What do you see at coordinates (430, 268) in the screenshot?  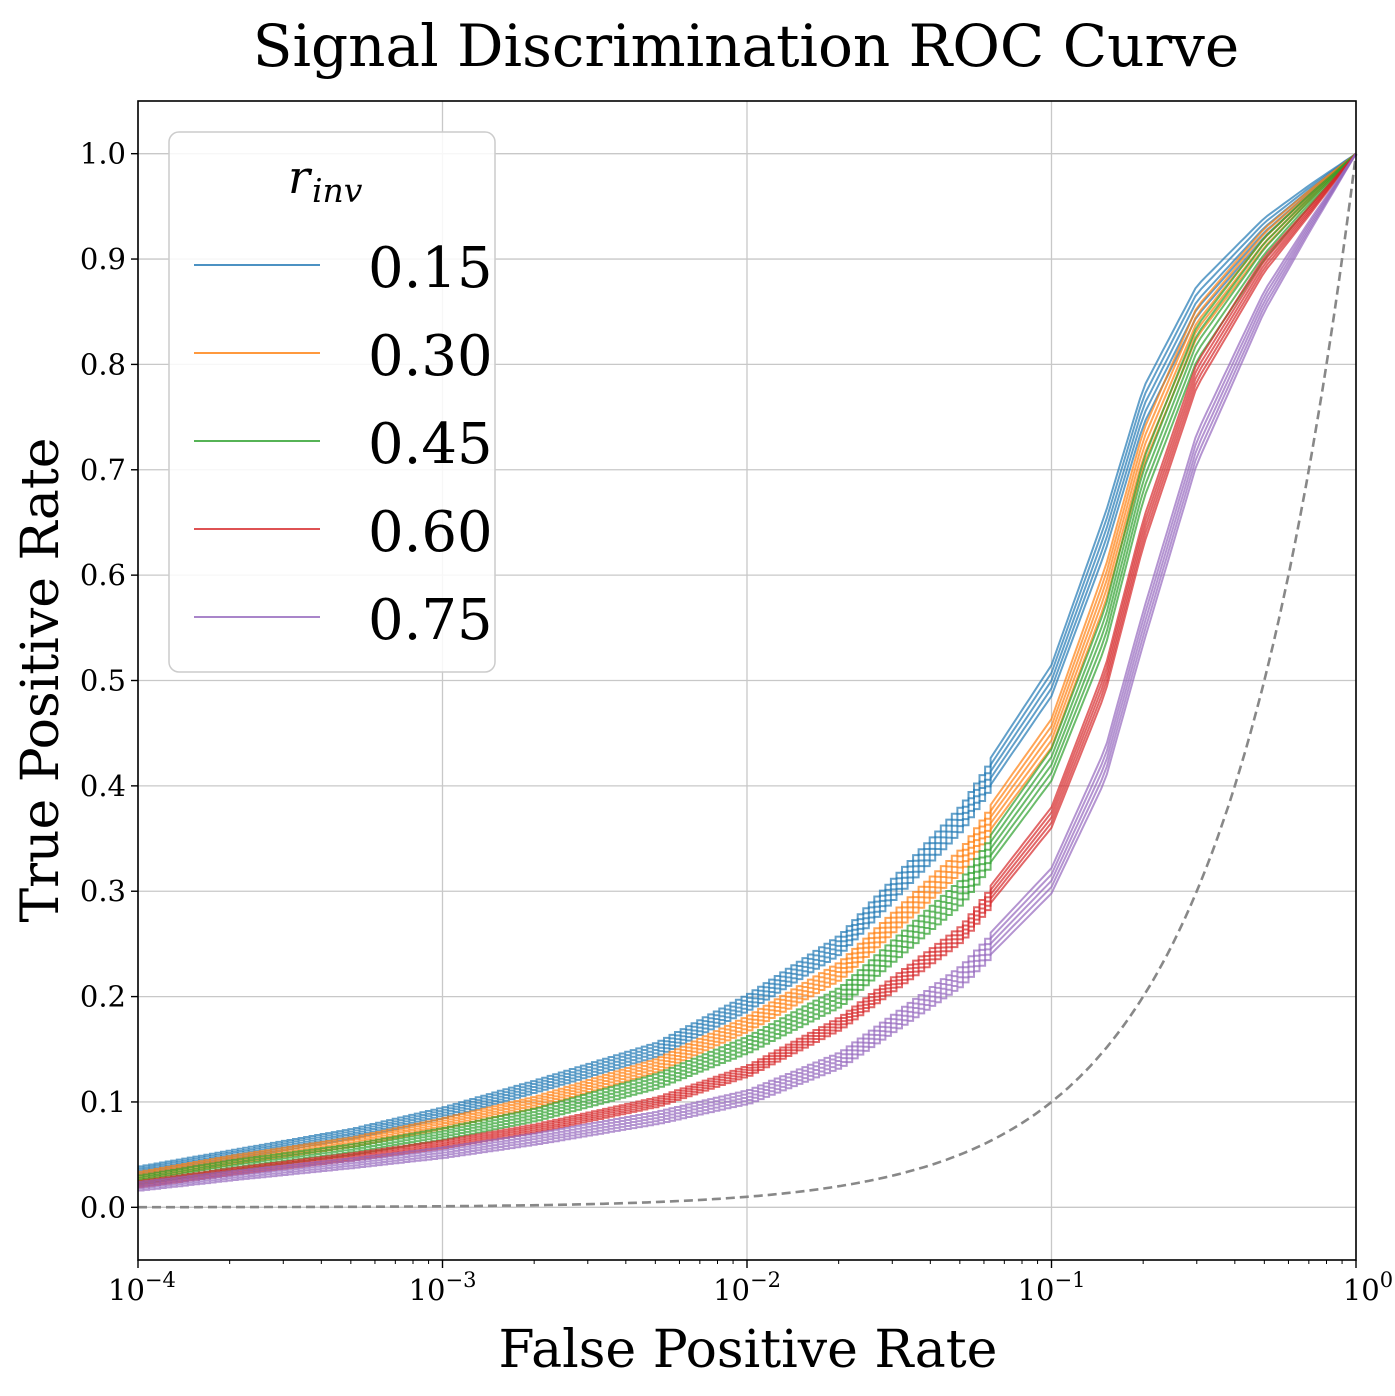 I see `legend-label: 0.15` at bounding box center [430, 268].